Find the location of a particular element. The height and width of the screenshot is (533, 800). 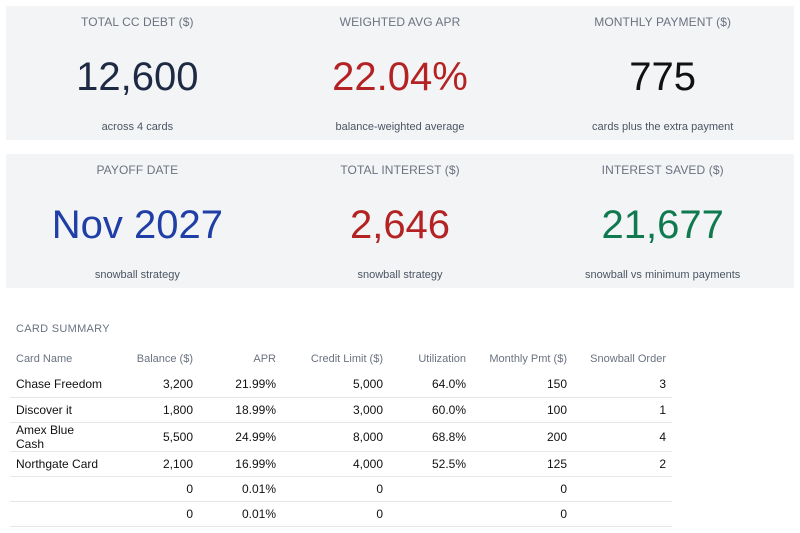

column-header-monthly-pmt: Monthly Pmt ($) is located at coordinates (528, 359).